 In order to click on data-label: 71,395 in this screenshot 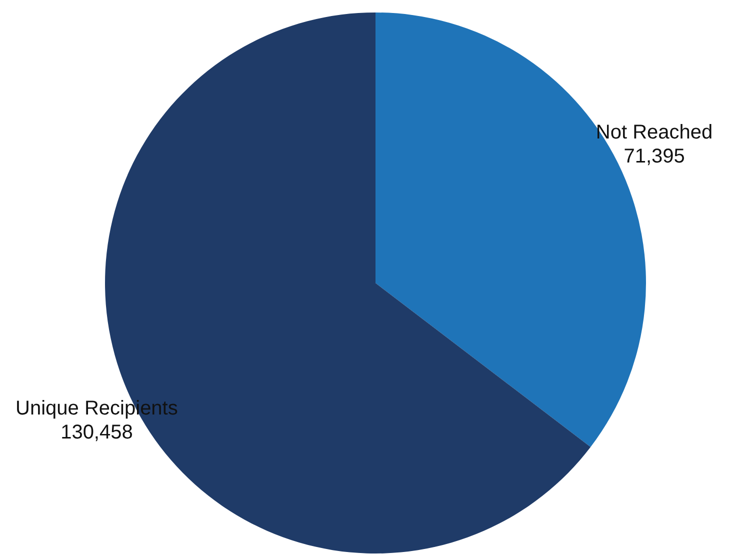, I will do `click(654, 157)`.